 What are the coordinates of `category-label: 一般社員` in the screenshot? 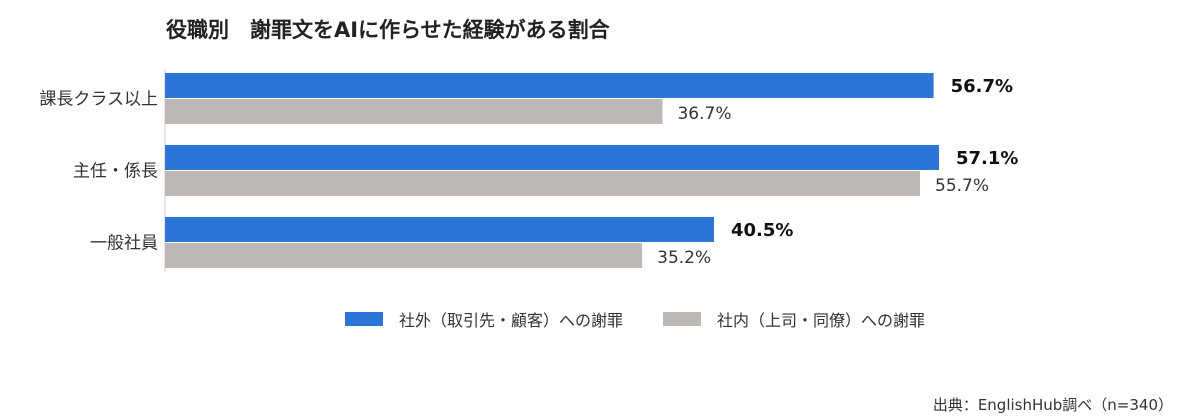 It's located at (124, 244).